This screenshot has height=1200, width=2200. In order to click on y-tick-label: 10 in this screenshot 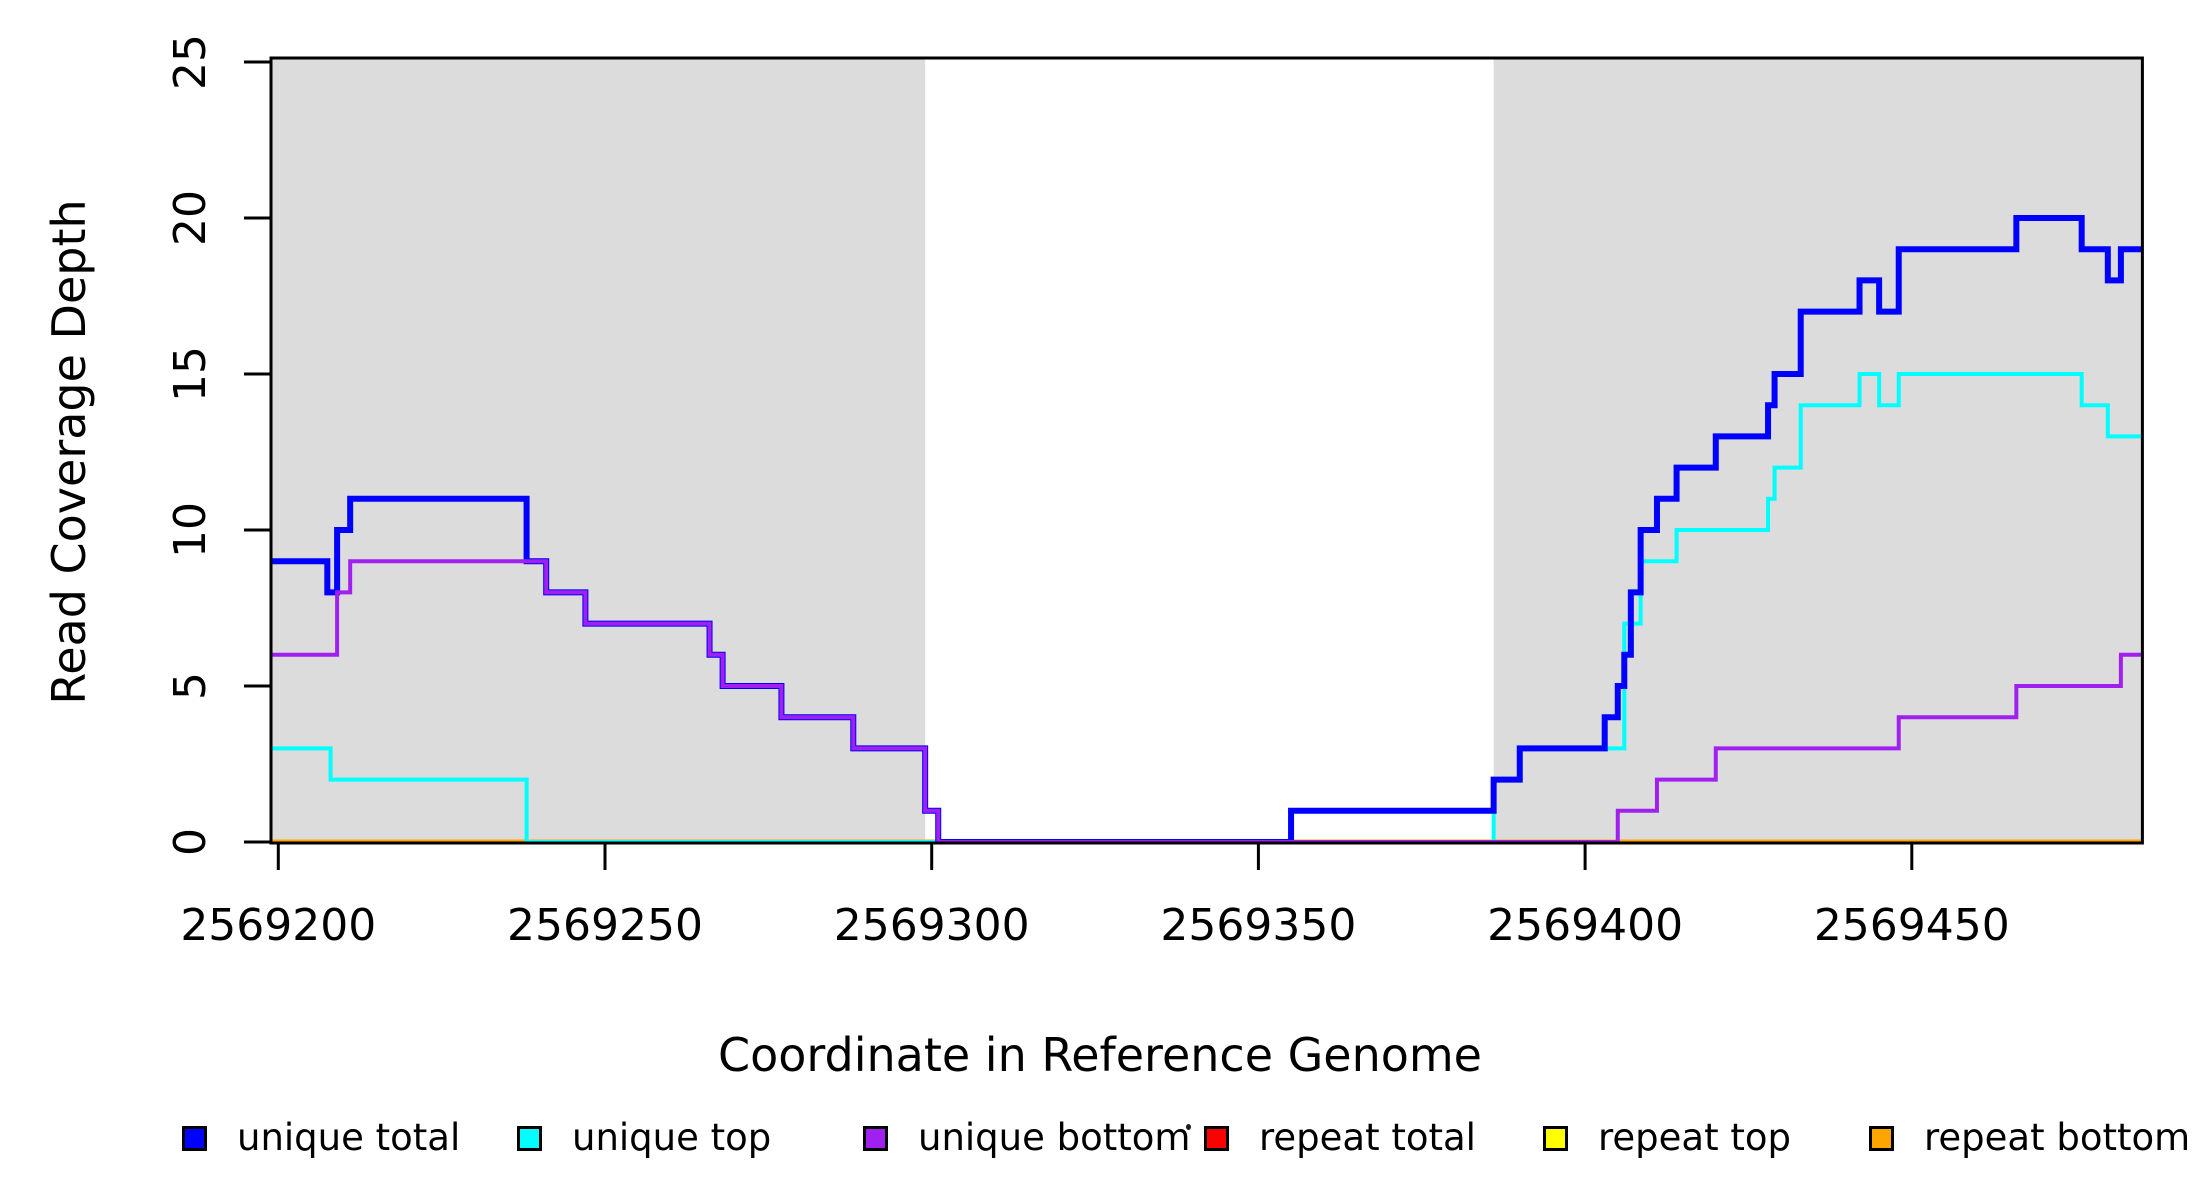, I will do `click(190, 530)`.